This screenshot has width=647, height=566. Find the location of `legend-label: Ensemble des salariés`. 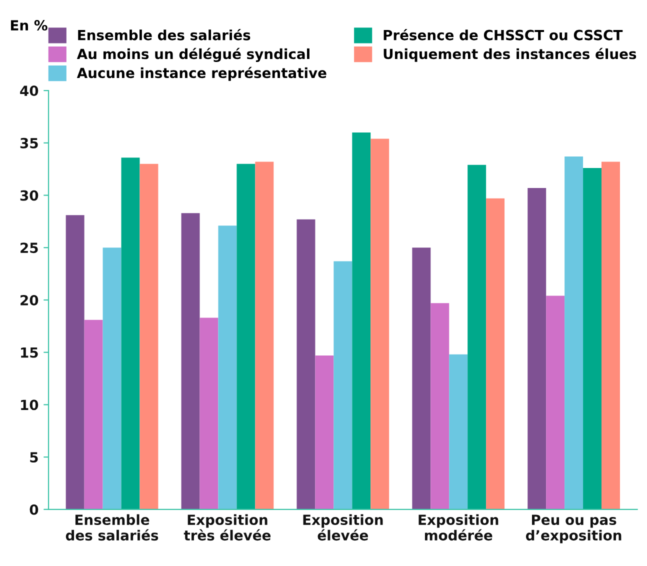

legend-label: Ensemble des salariés is located at coordinates (164, 34).